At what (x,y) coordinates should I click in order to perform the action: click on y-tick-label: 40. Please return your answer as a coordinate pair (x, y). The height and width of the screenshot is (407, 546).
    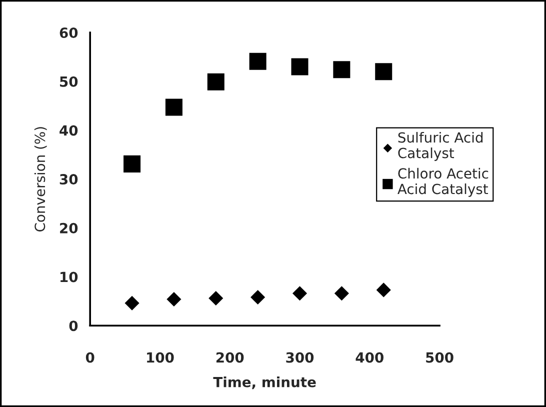
    Looking at the image, I should click on (69, 130).